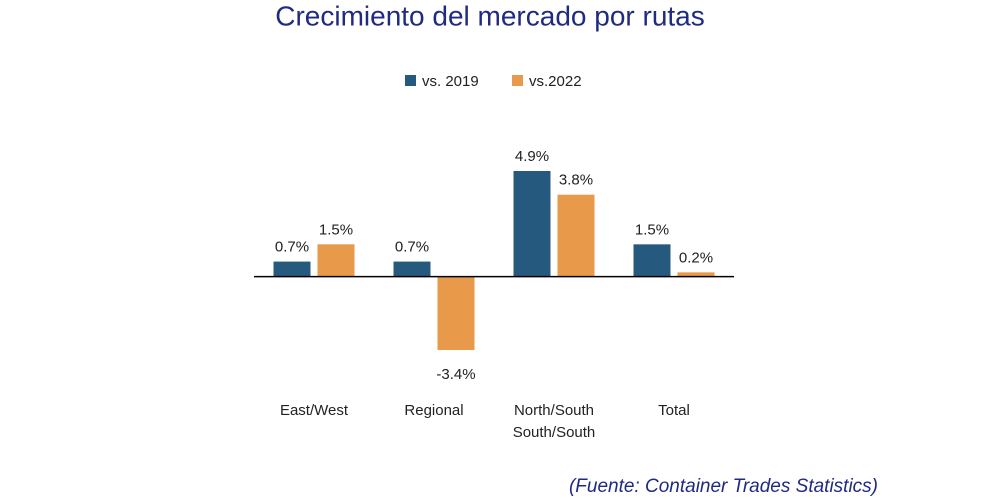 The height and width of the screenshot is (500, 1000). What do you see at coordinates (555, 81) in the screenshot?
I see `legend-label: vs.2022` at bounding box center [555, 81].